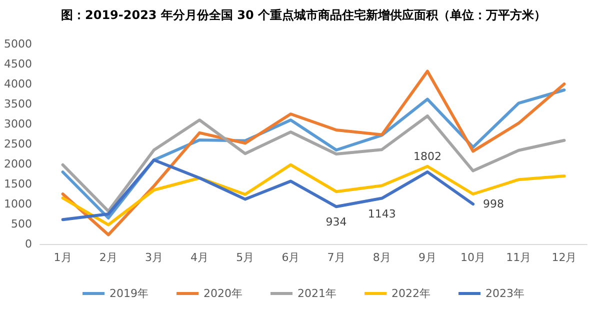 This screenshot has width=607, height=334. I want to click on y-tick-label: 3500, so click(18, 104).